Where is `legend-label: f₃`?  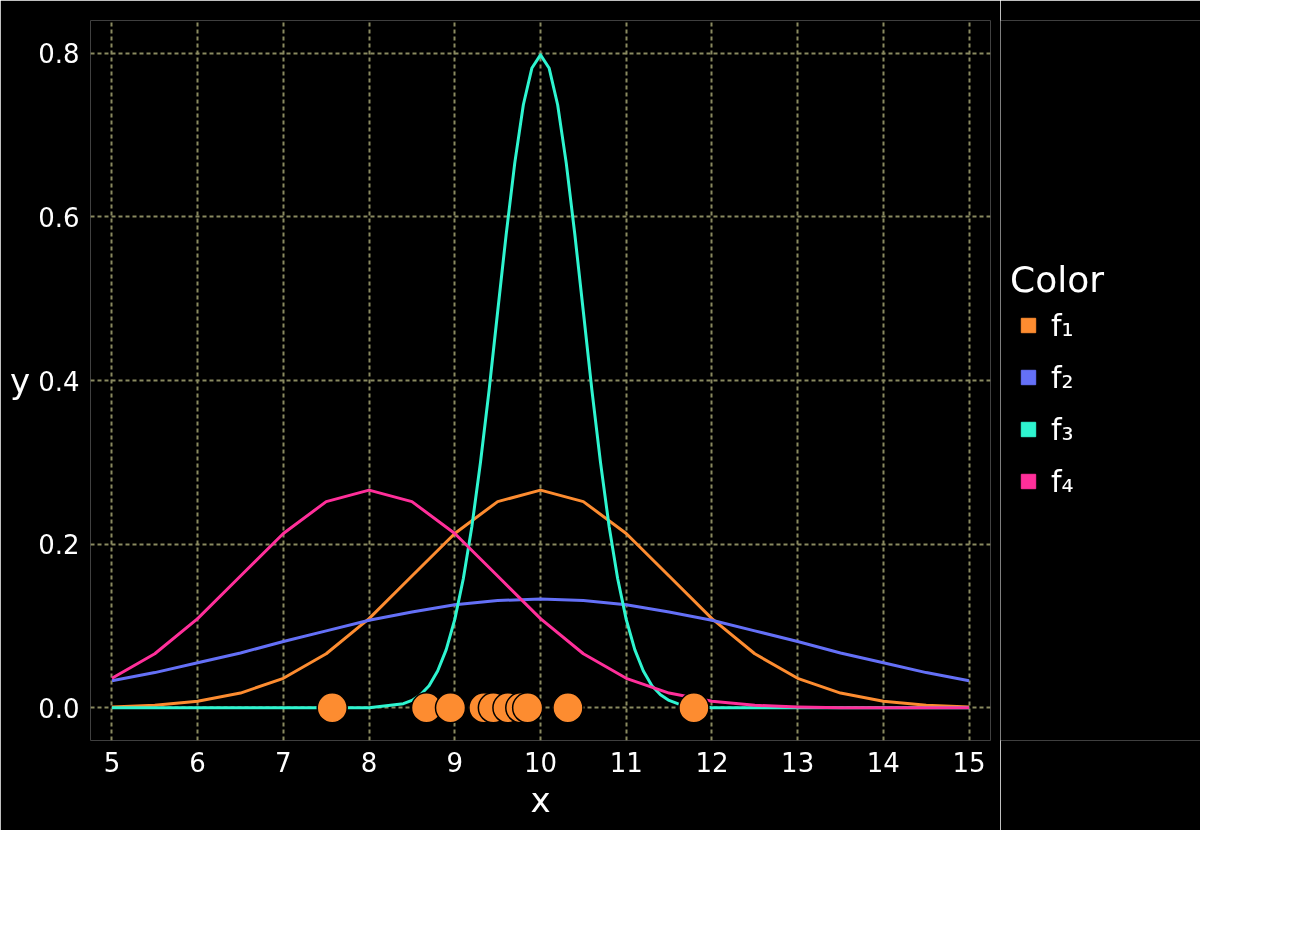 legend-label: f₃ is located at coordinates (1062, 429).